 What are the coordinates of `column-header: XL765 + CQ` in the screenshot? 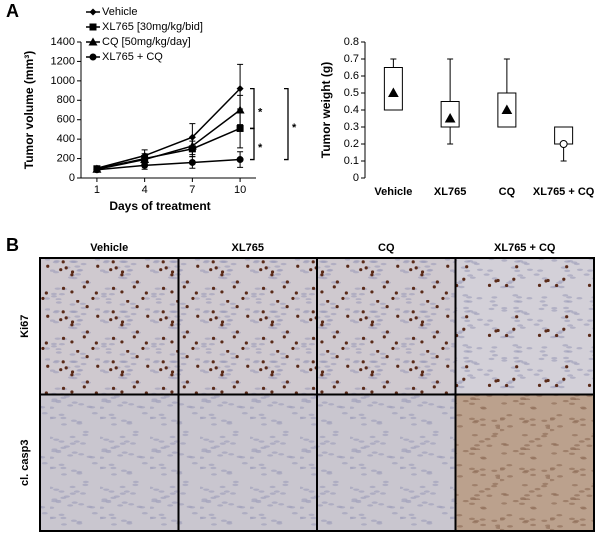 It's located at (525, 248).